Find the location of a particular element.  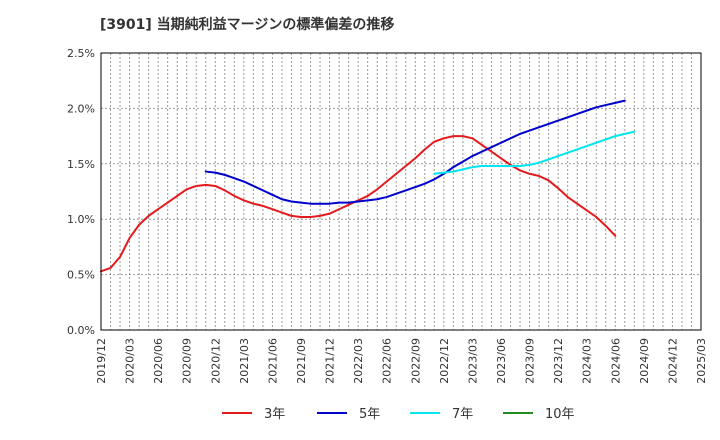

legend-label: 10年 is located at coordinates (560, 414).